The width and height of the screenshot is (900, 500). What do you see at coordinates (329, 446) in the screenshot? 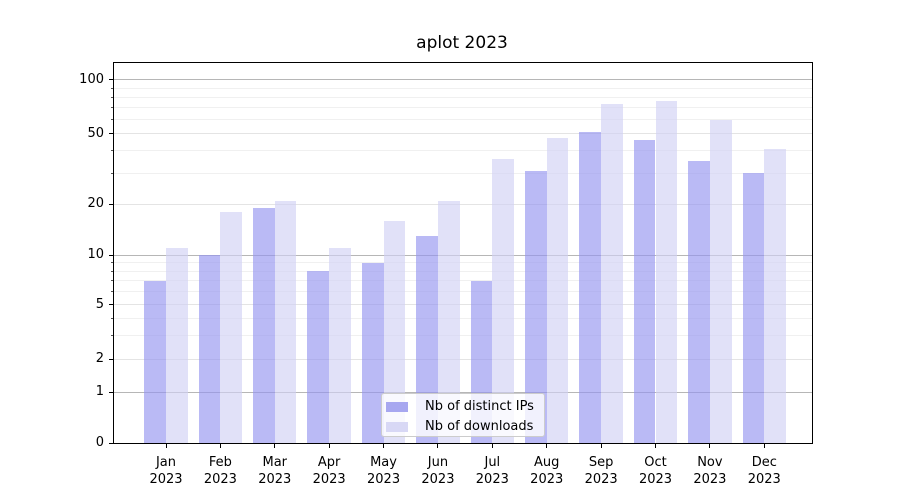
I see `x-tick-apr` at bounding box center [329, 446].